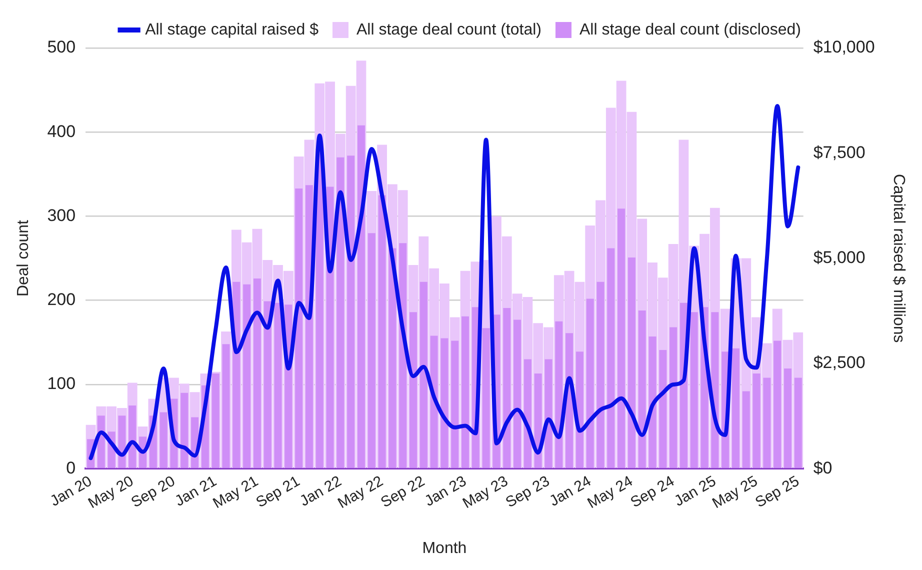  I want to click on y-tick-label: 200, so click(61, 300).